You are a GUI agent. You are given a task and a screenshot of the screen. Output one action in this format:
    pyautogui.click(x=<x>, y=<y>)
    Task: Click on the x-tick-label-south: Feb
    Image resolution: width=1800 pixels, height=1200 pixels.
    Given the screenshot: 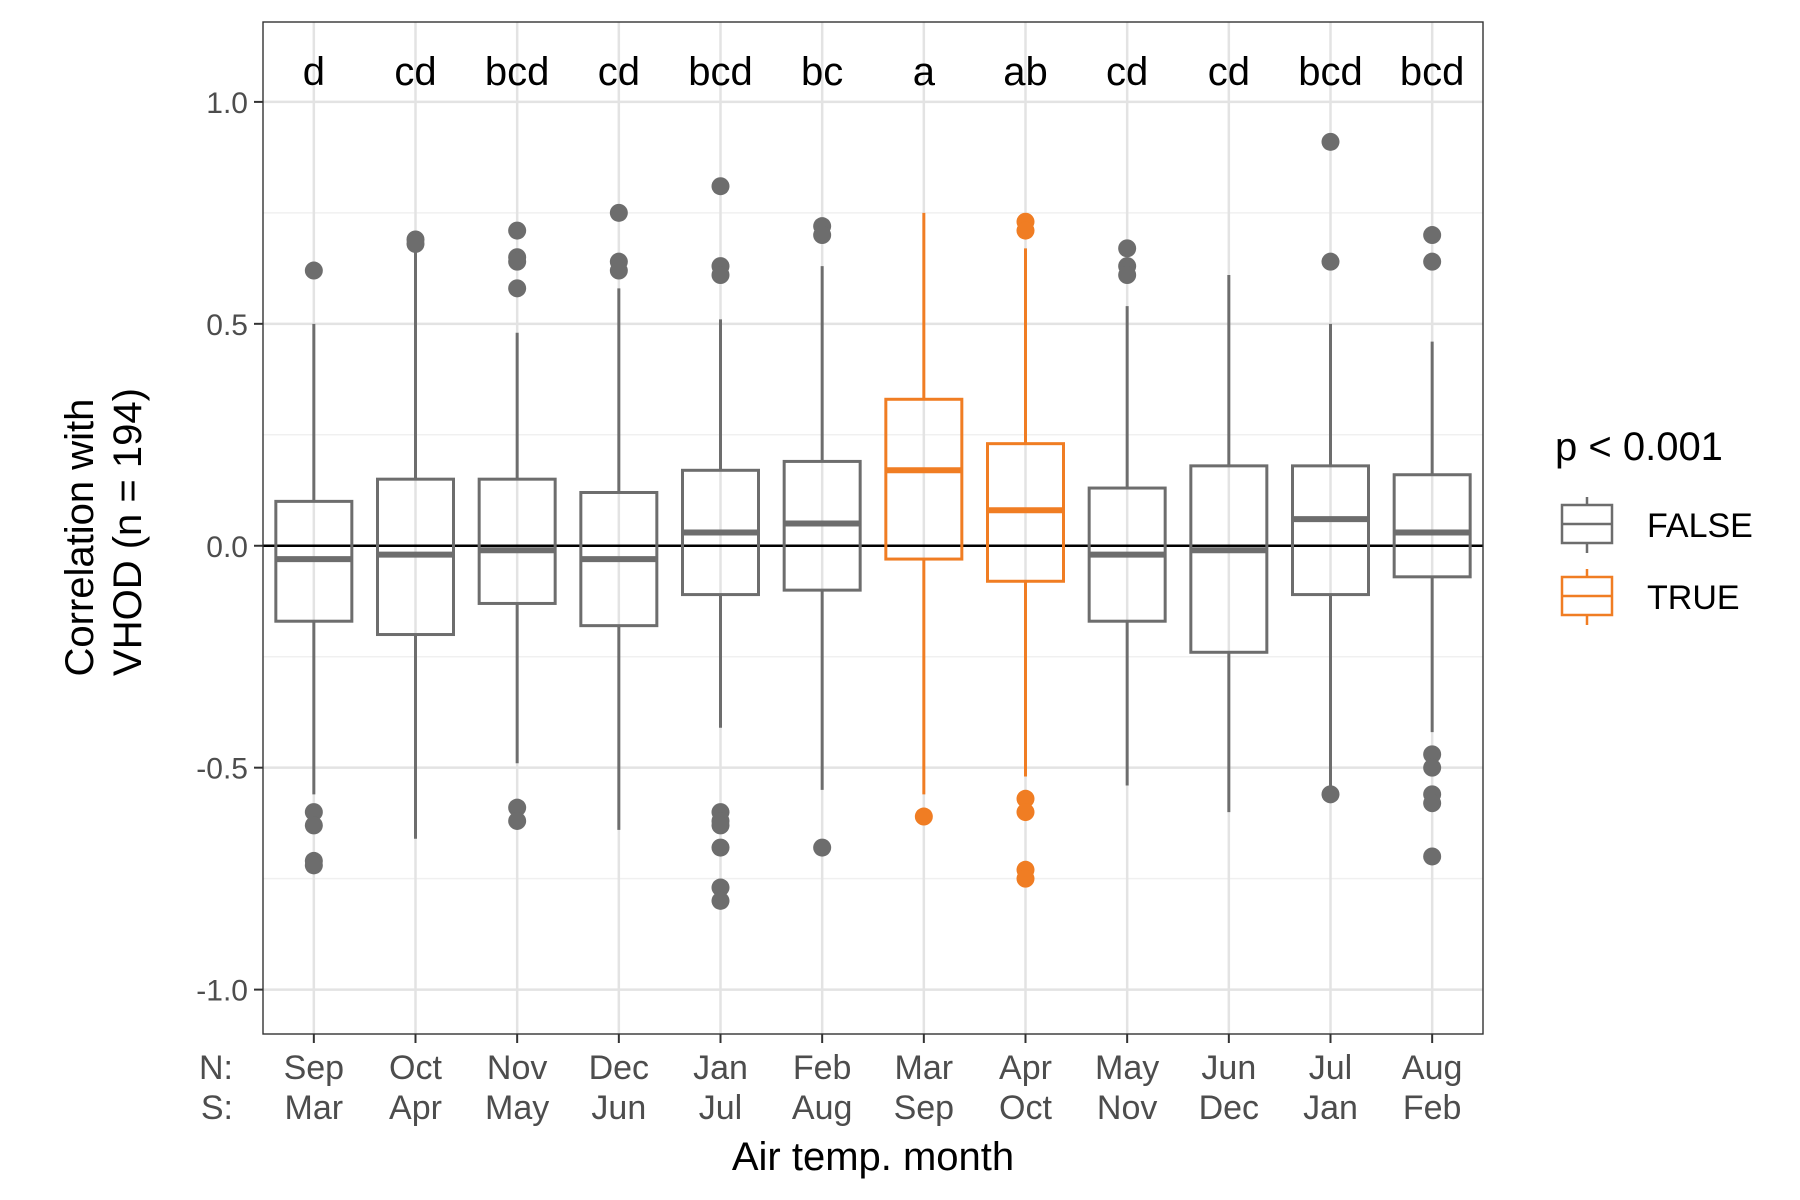 What is the action you would take?
    pyautogui.click(x=1432, y=1108)
    